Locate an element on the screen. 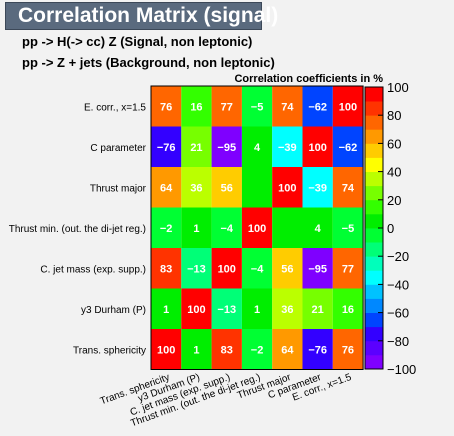  colorbar-tick-label: 0 is located at coordinates (390, 228).